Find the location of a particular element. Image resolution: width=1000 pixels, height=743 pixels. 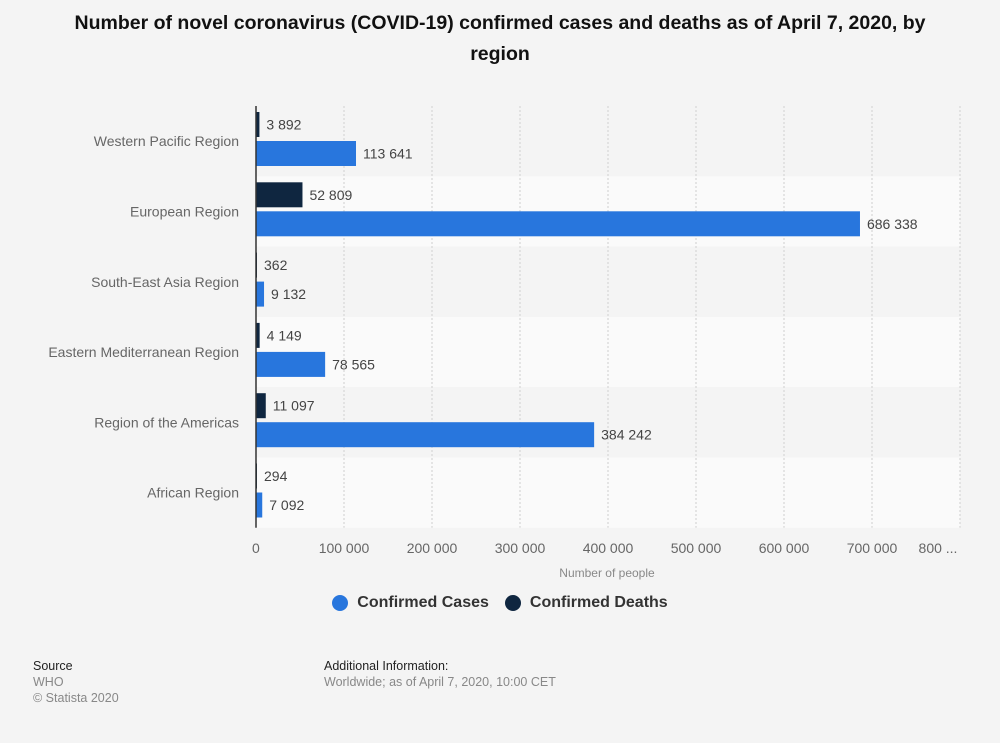

category-label: Western Pacific Region is located at coordinates (166, 141).